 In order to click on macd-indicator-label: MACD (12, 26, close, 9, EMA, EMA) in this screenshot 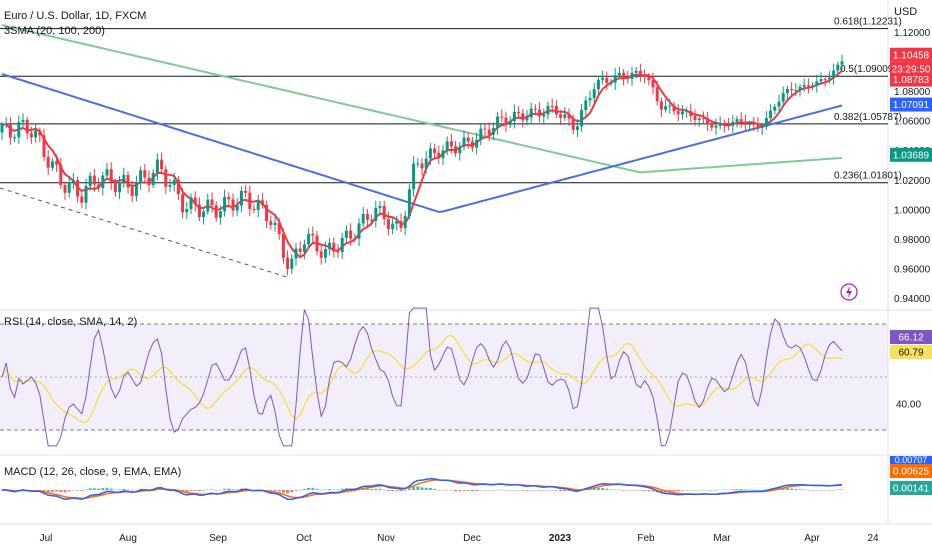, I will do `click(92, 472)`.